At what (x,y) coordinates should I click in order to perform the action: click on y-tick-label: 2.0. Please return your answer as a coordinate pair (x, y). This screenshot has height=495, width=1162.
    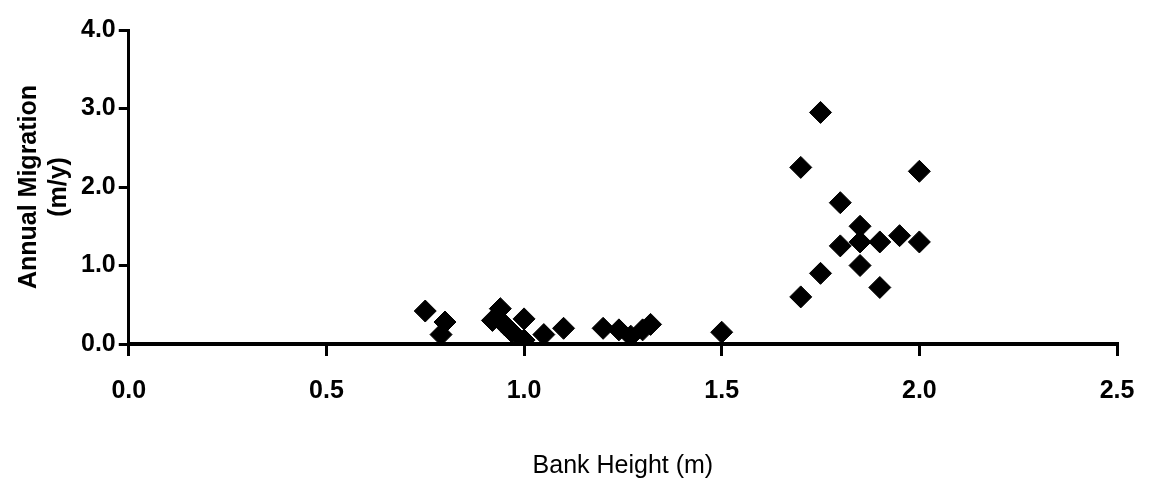
    Looking at the image, I should click on (98, 184).